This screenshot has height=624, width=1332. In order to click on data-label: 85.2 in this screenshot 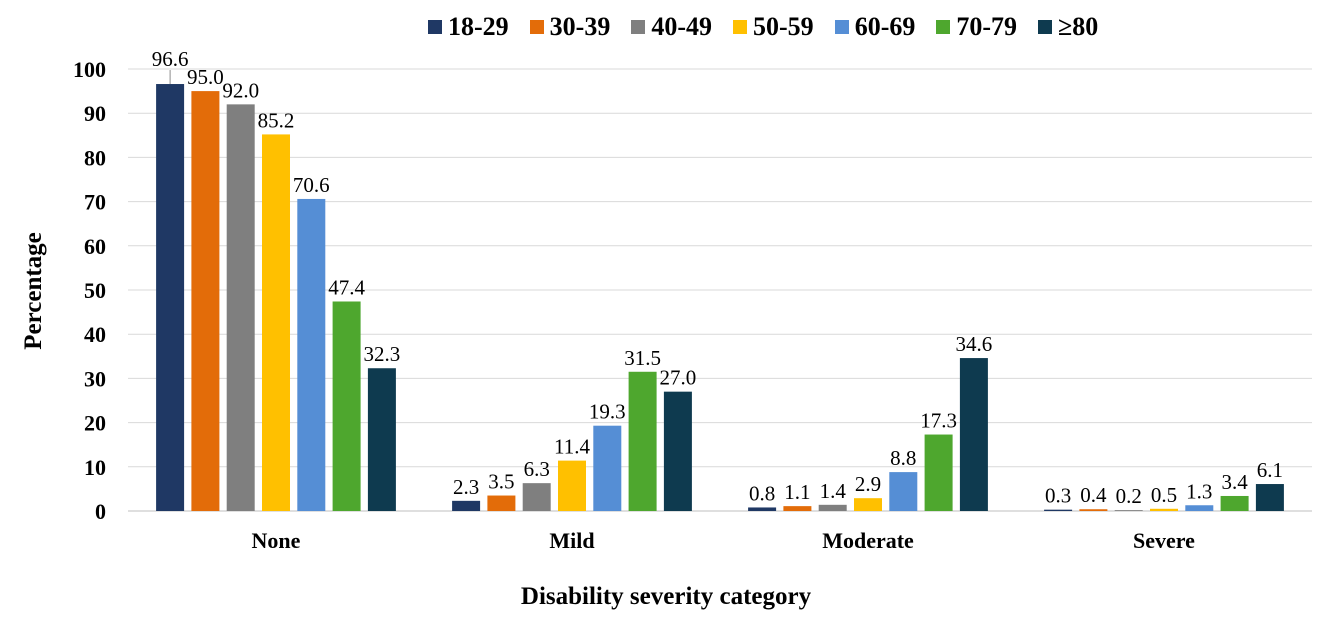, I will do `click(276, 120)`.